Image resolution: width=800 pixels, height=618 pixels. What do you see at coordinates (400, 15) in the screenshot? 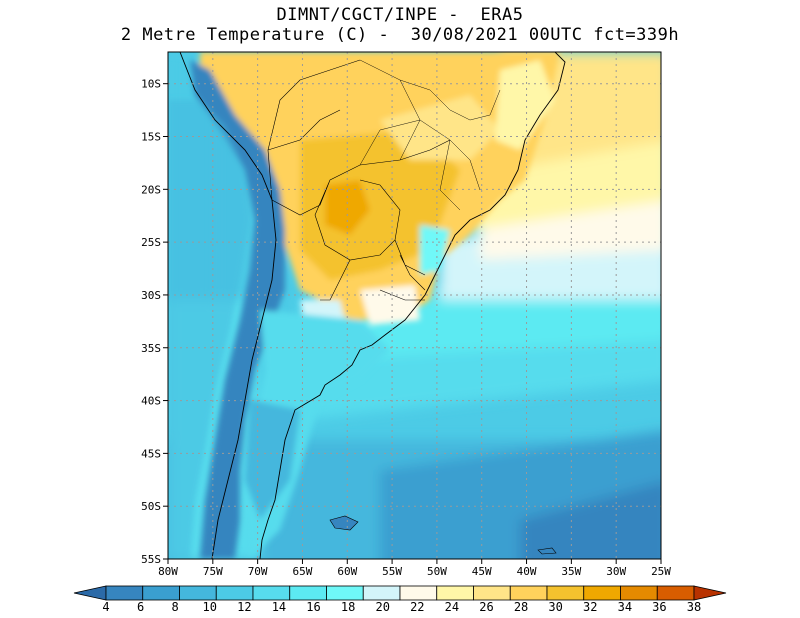
I see `map-title-line1: DIMNT/CGCT/INPE - ERA5` at bounding box center [400, 15].